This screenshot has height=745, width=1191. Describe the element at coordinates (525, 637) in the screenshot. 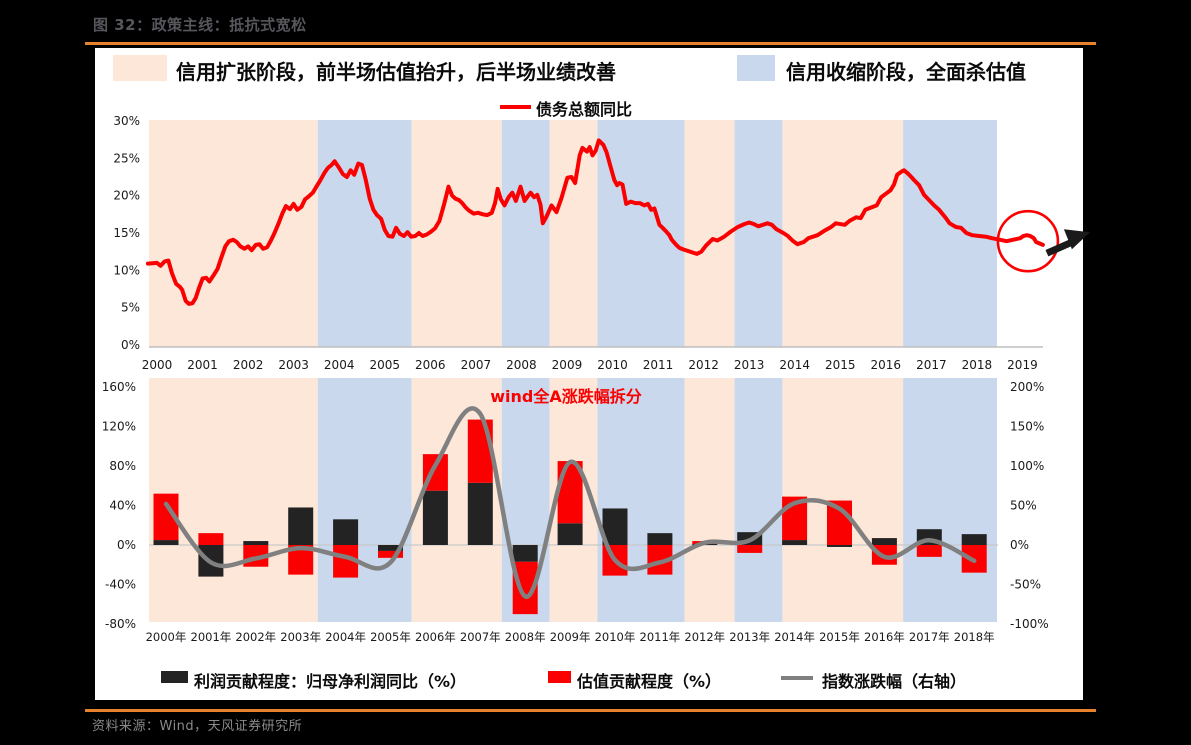

I see `bottom-x-tick-label: 2008年` at that location.